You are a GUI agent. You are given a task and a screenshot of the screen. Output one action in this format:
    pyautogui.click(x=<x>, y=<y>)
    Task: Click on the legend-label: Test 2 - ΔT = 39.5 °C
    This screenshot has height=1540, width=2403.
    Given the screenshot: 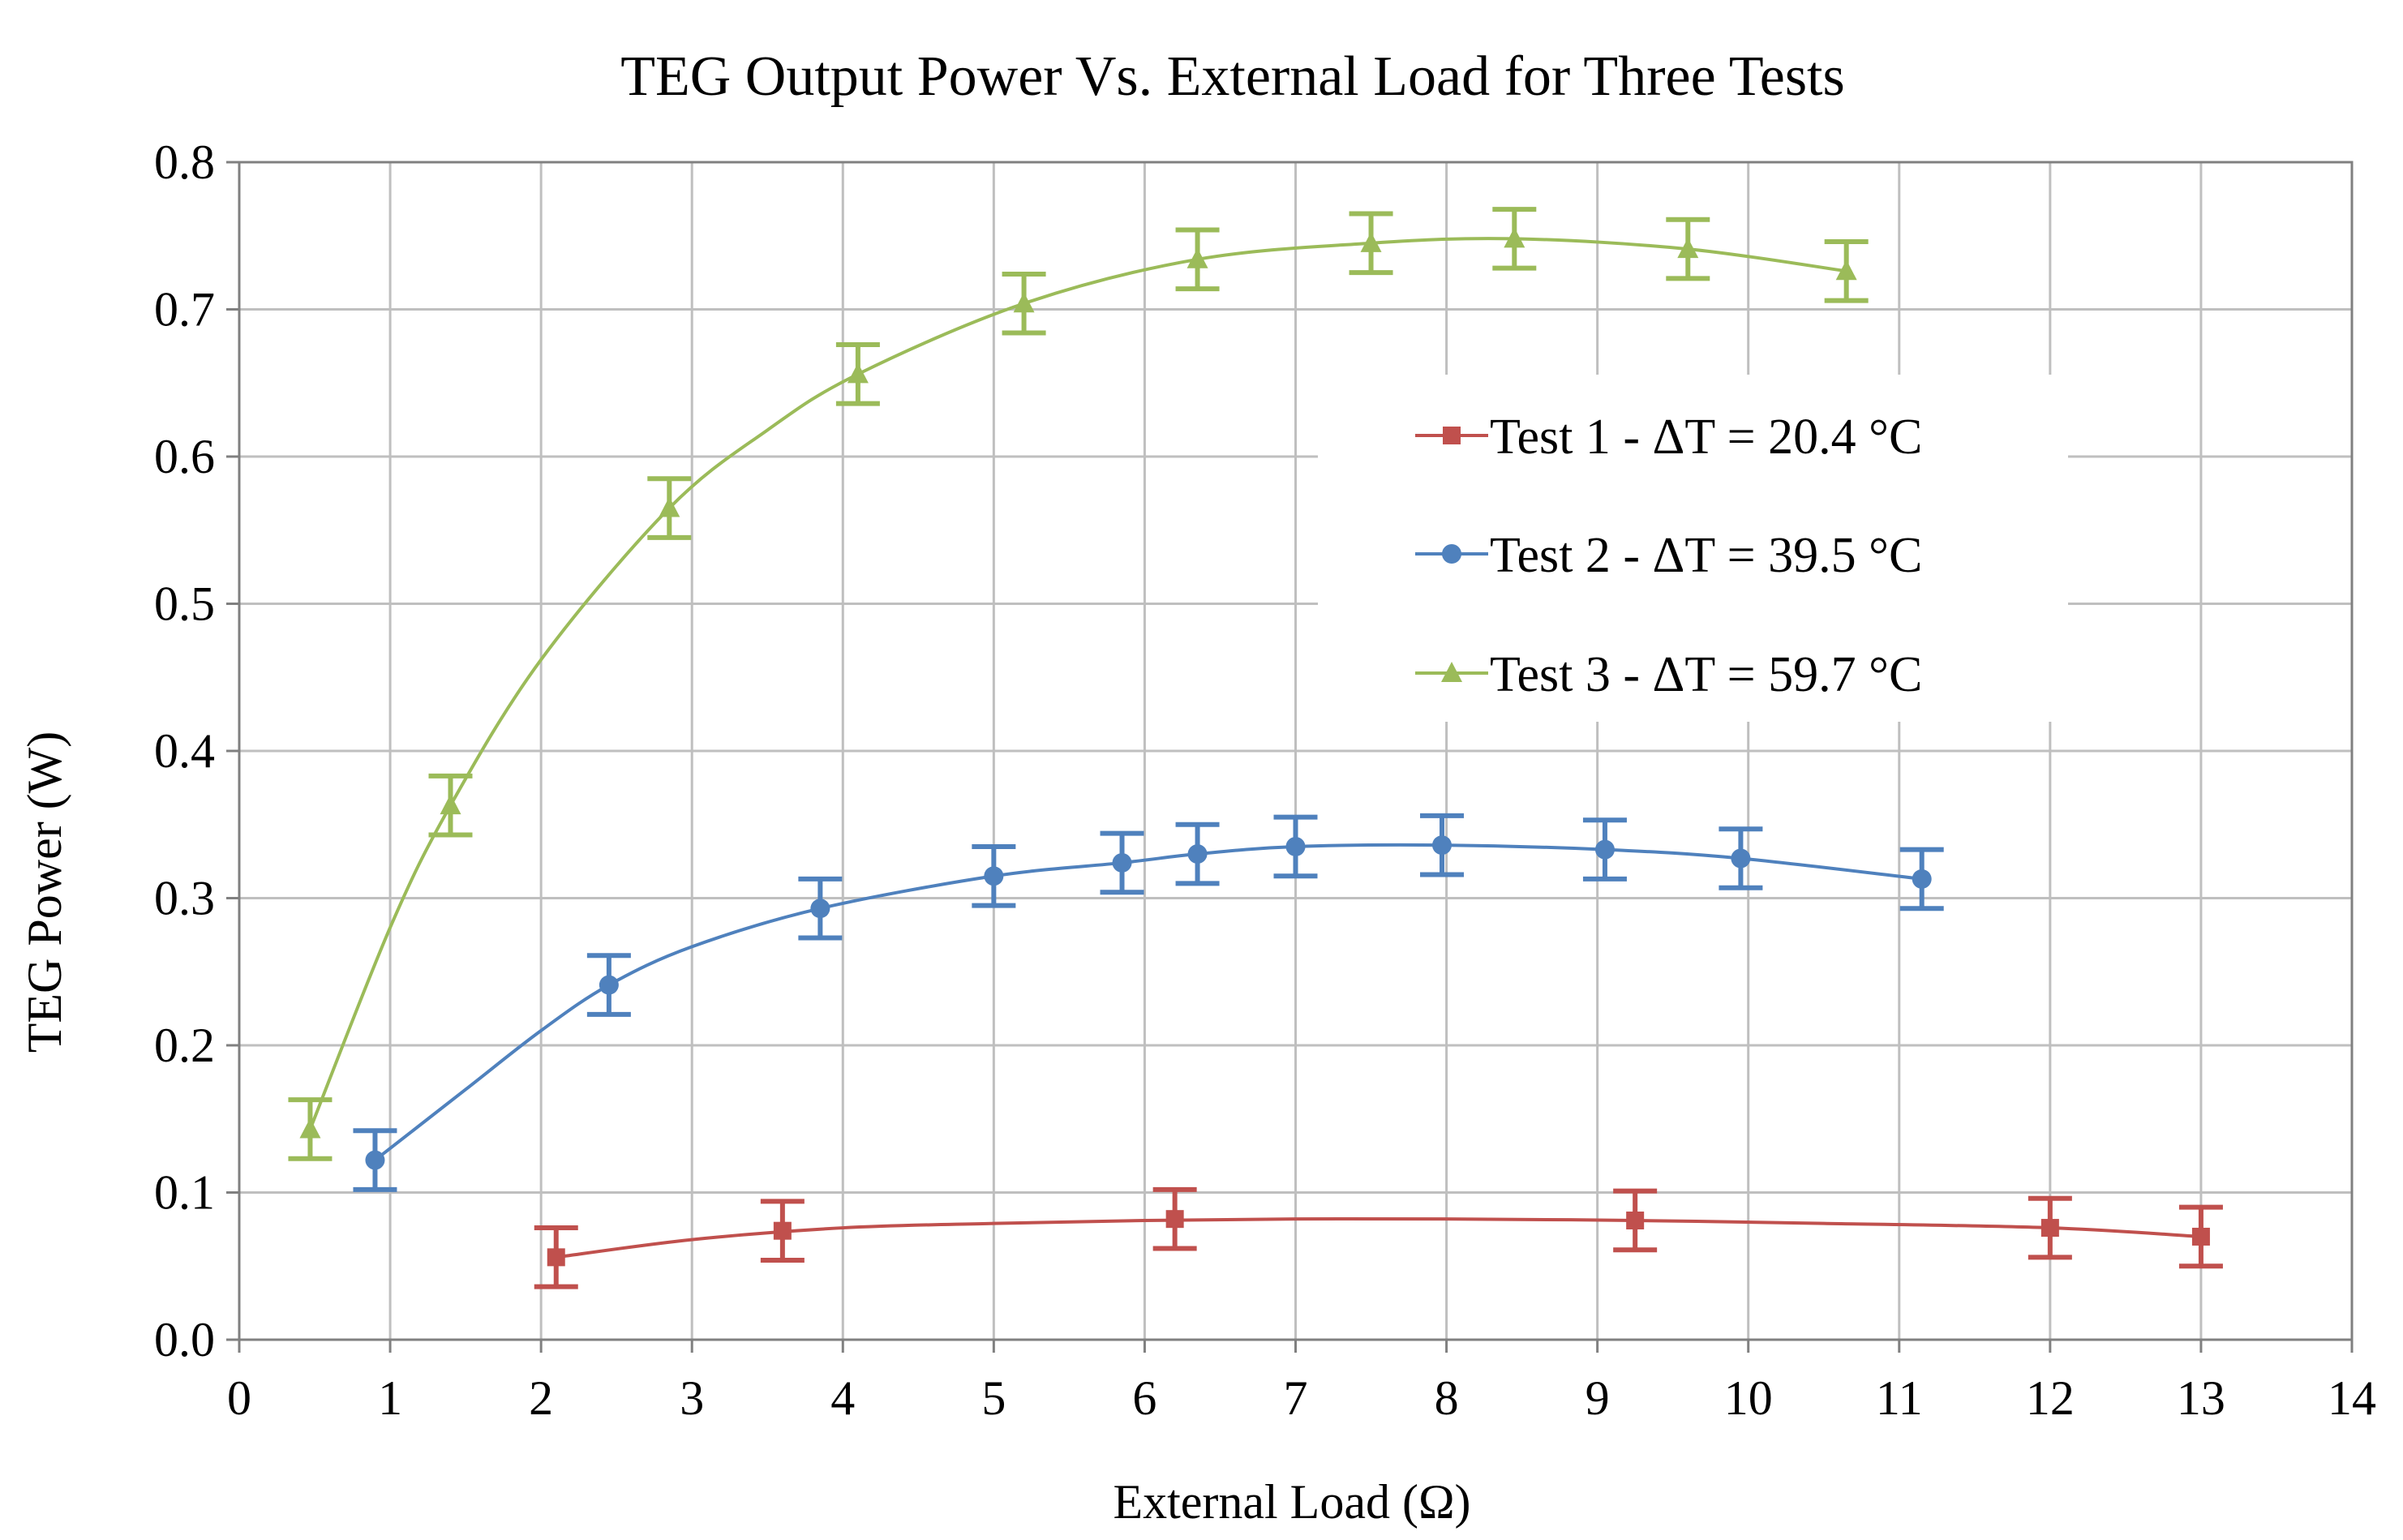 What is the action you would take?
    pyautogui.click(x=1706, y=555)
    